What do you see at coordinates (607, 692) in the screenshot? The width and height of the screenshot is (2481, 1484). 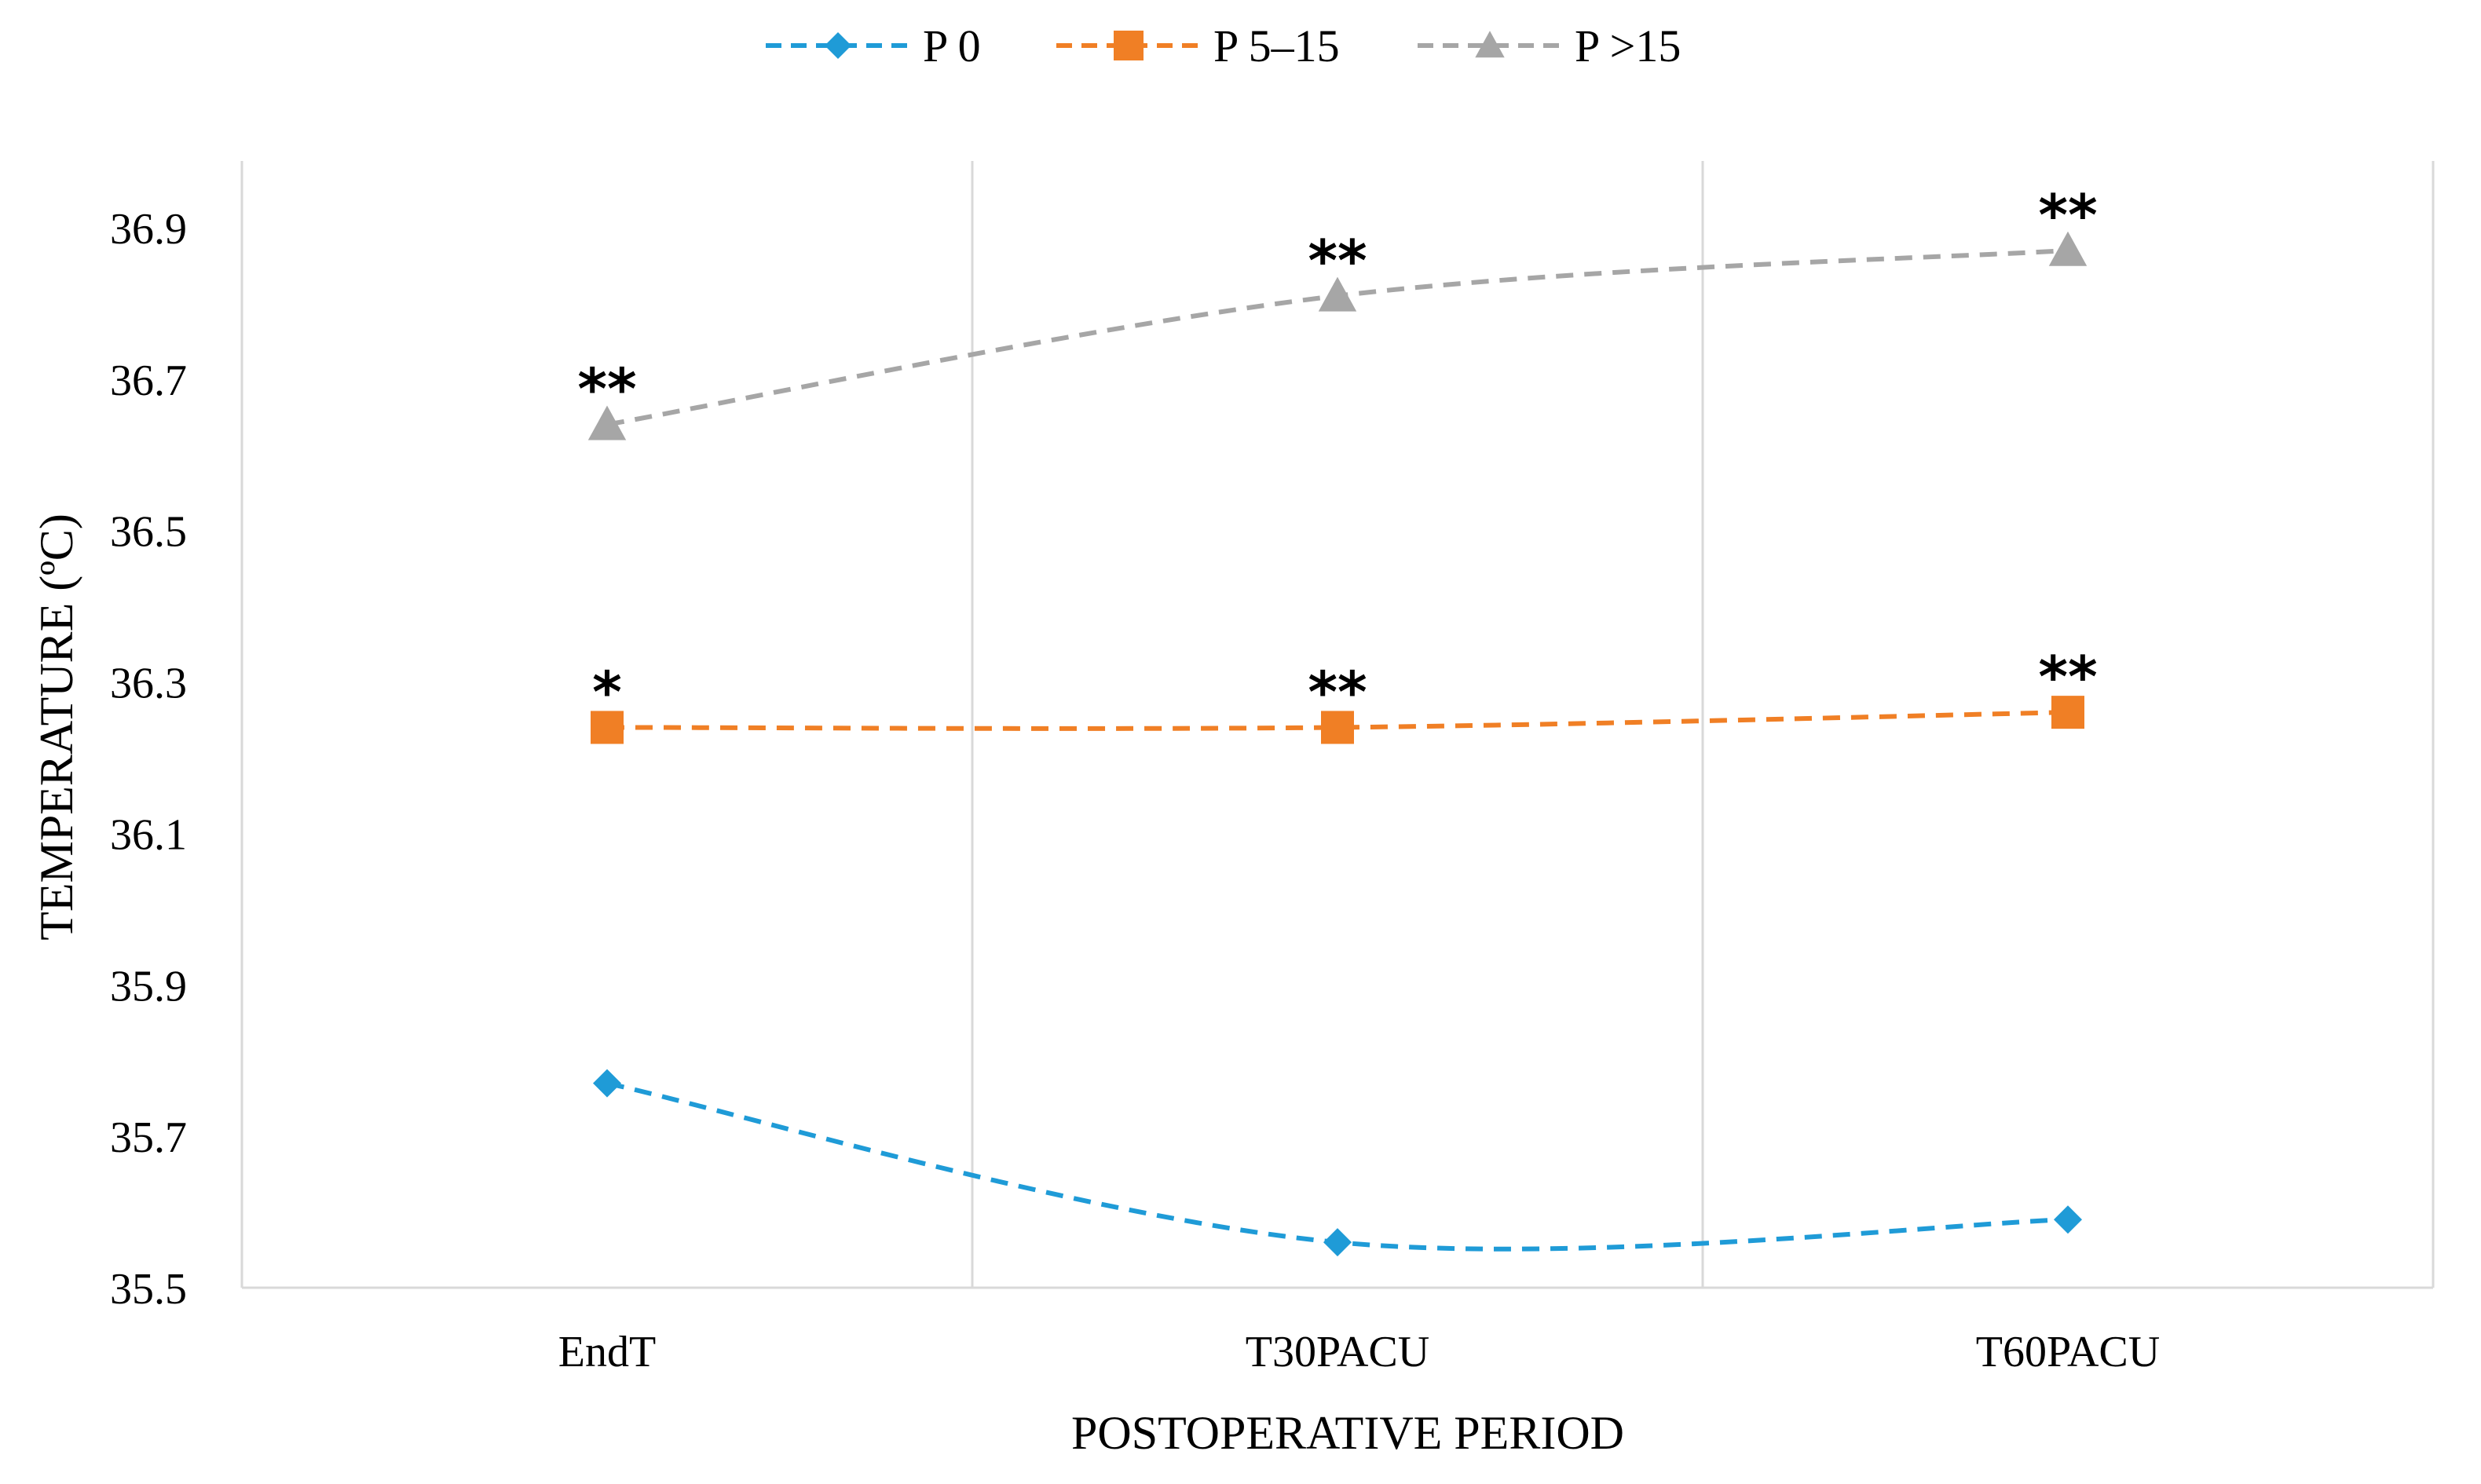 I see `significance-label: *` at bounding box center [607, 692].